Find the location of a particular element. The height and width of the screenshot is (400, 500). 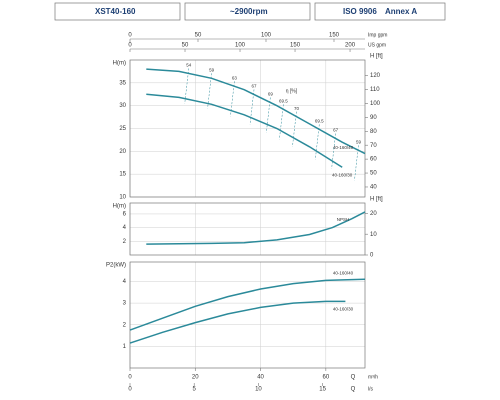

efficiency-label: 54 is located at coordinates (189, 65).